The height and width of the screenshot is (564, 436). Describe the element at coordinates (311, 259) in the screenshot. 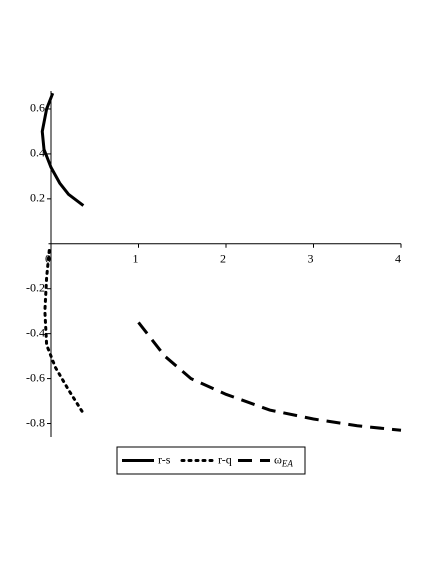

I see `x-tick-label: 3` at that location.